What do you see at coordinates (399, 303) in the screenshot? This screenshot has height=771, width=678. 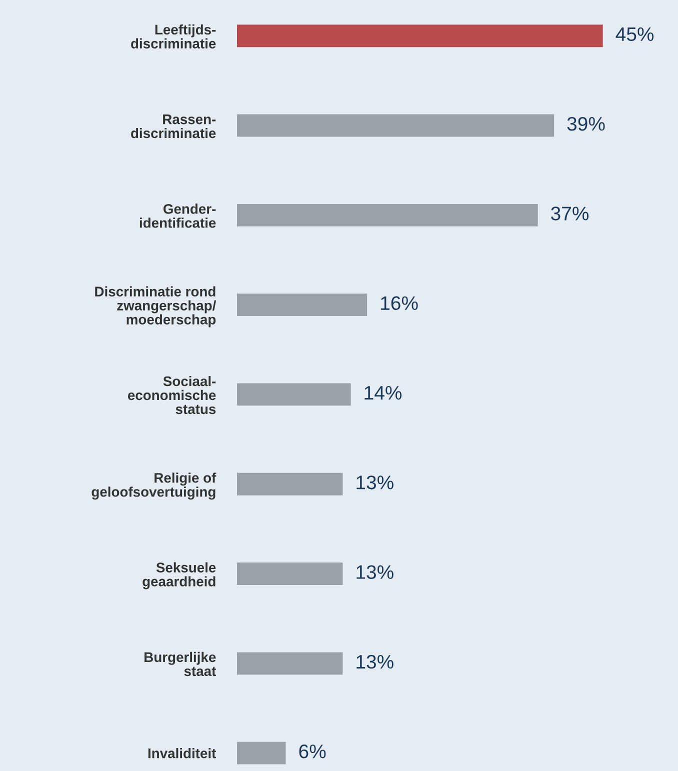 I see `data-label: 16%` at bounding box center [399, 303].